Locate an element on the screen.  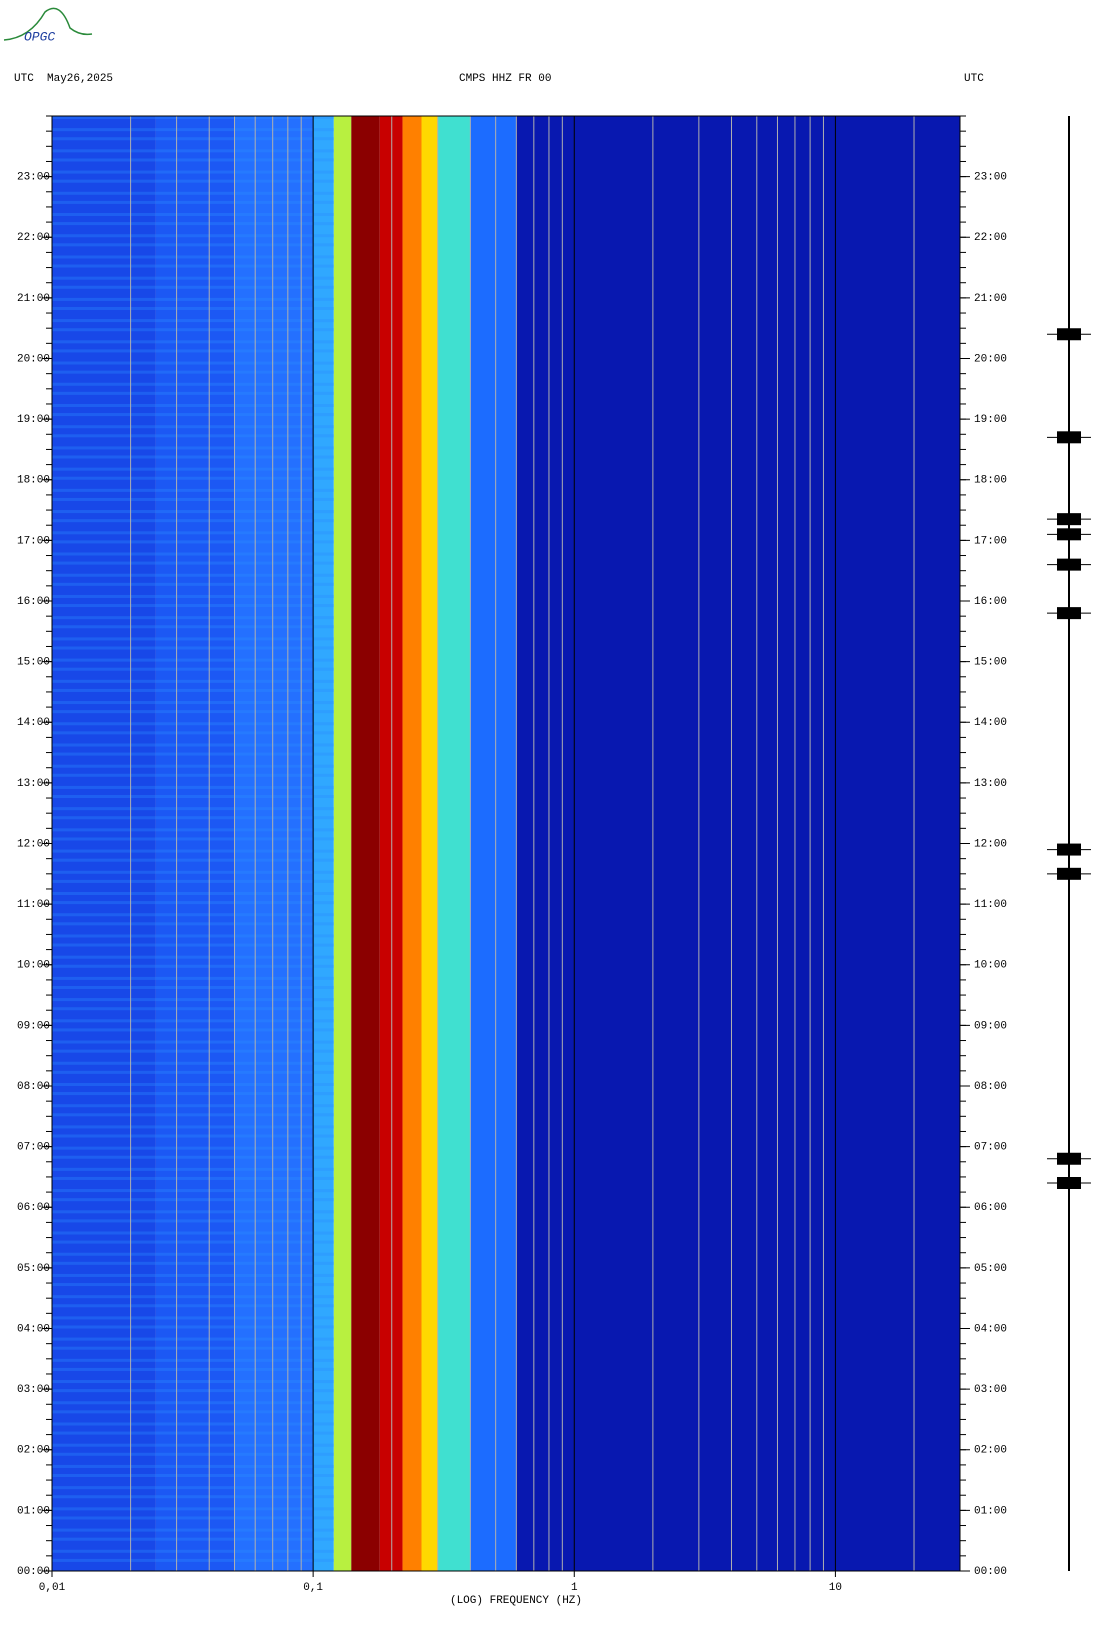
x-tick-label: 0,1 is located at coordinates (313, 1588).